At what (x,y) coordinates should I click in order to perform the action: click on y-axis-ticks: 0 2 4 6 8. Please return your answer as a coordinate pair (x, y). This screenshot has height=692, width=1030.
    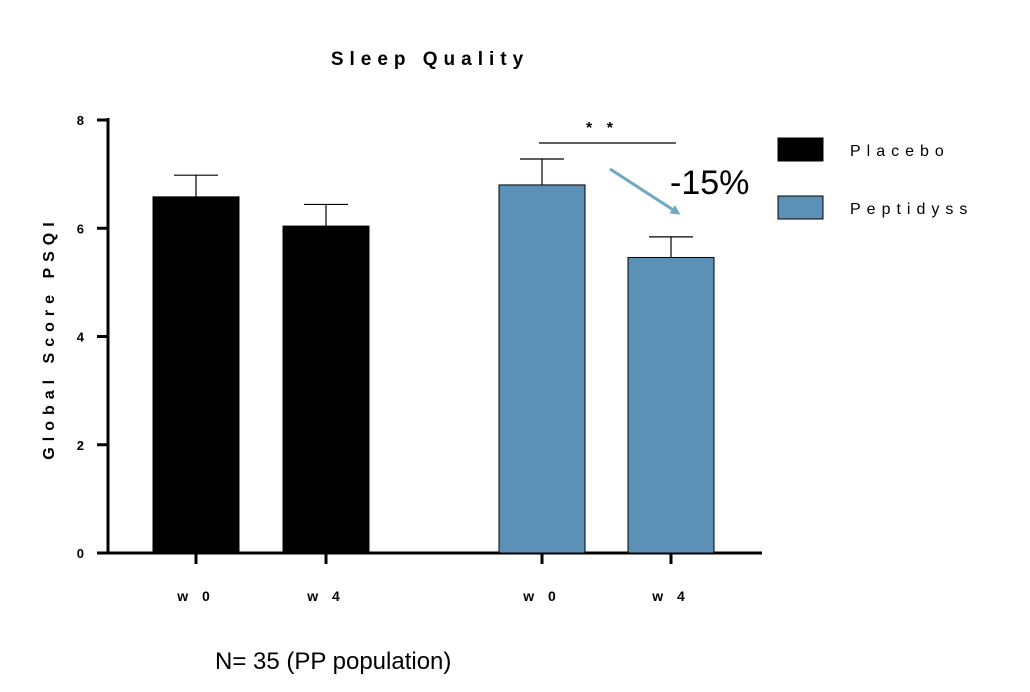
    Looking at the image, I should click on (92, 337).